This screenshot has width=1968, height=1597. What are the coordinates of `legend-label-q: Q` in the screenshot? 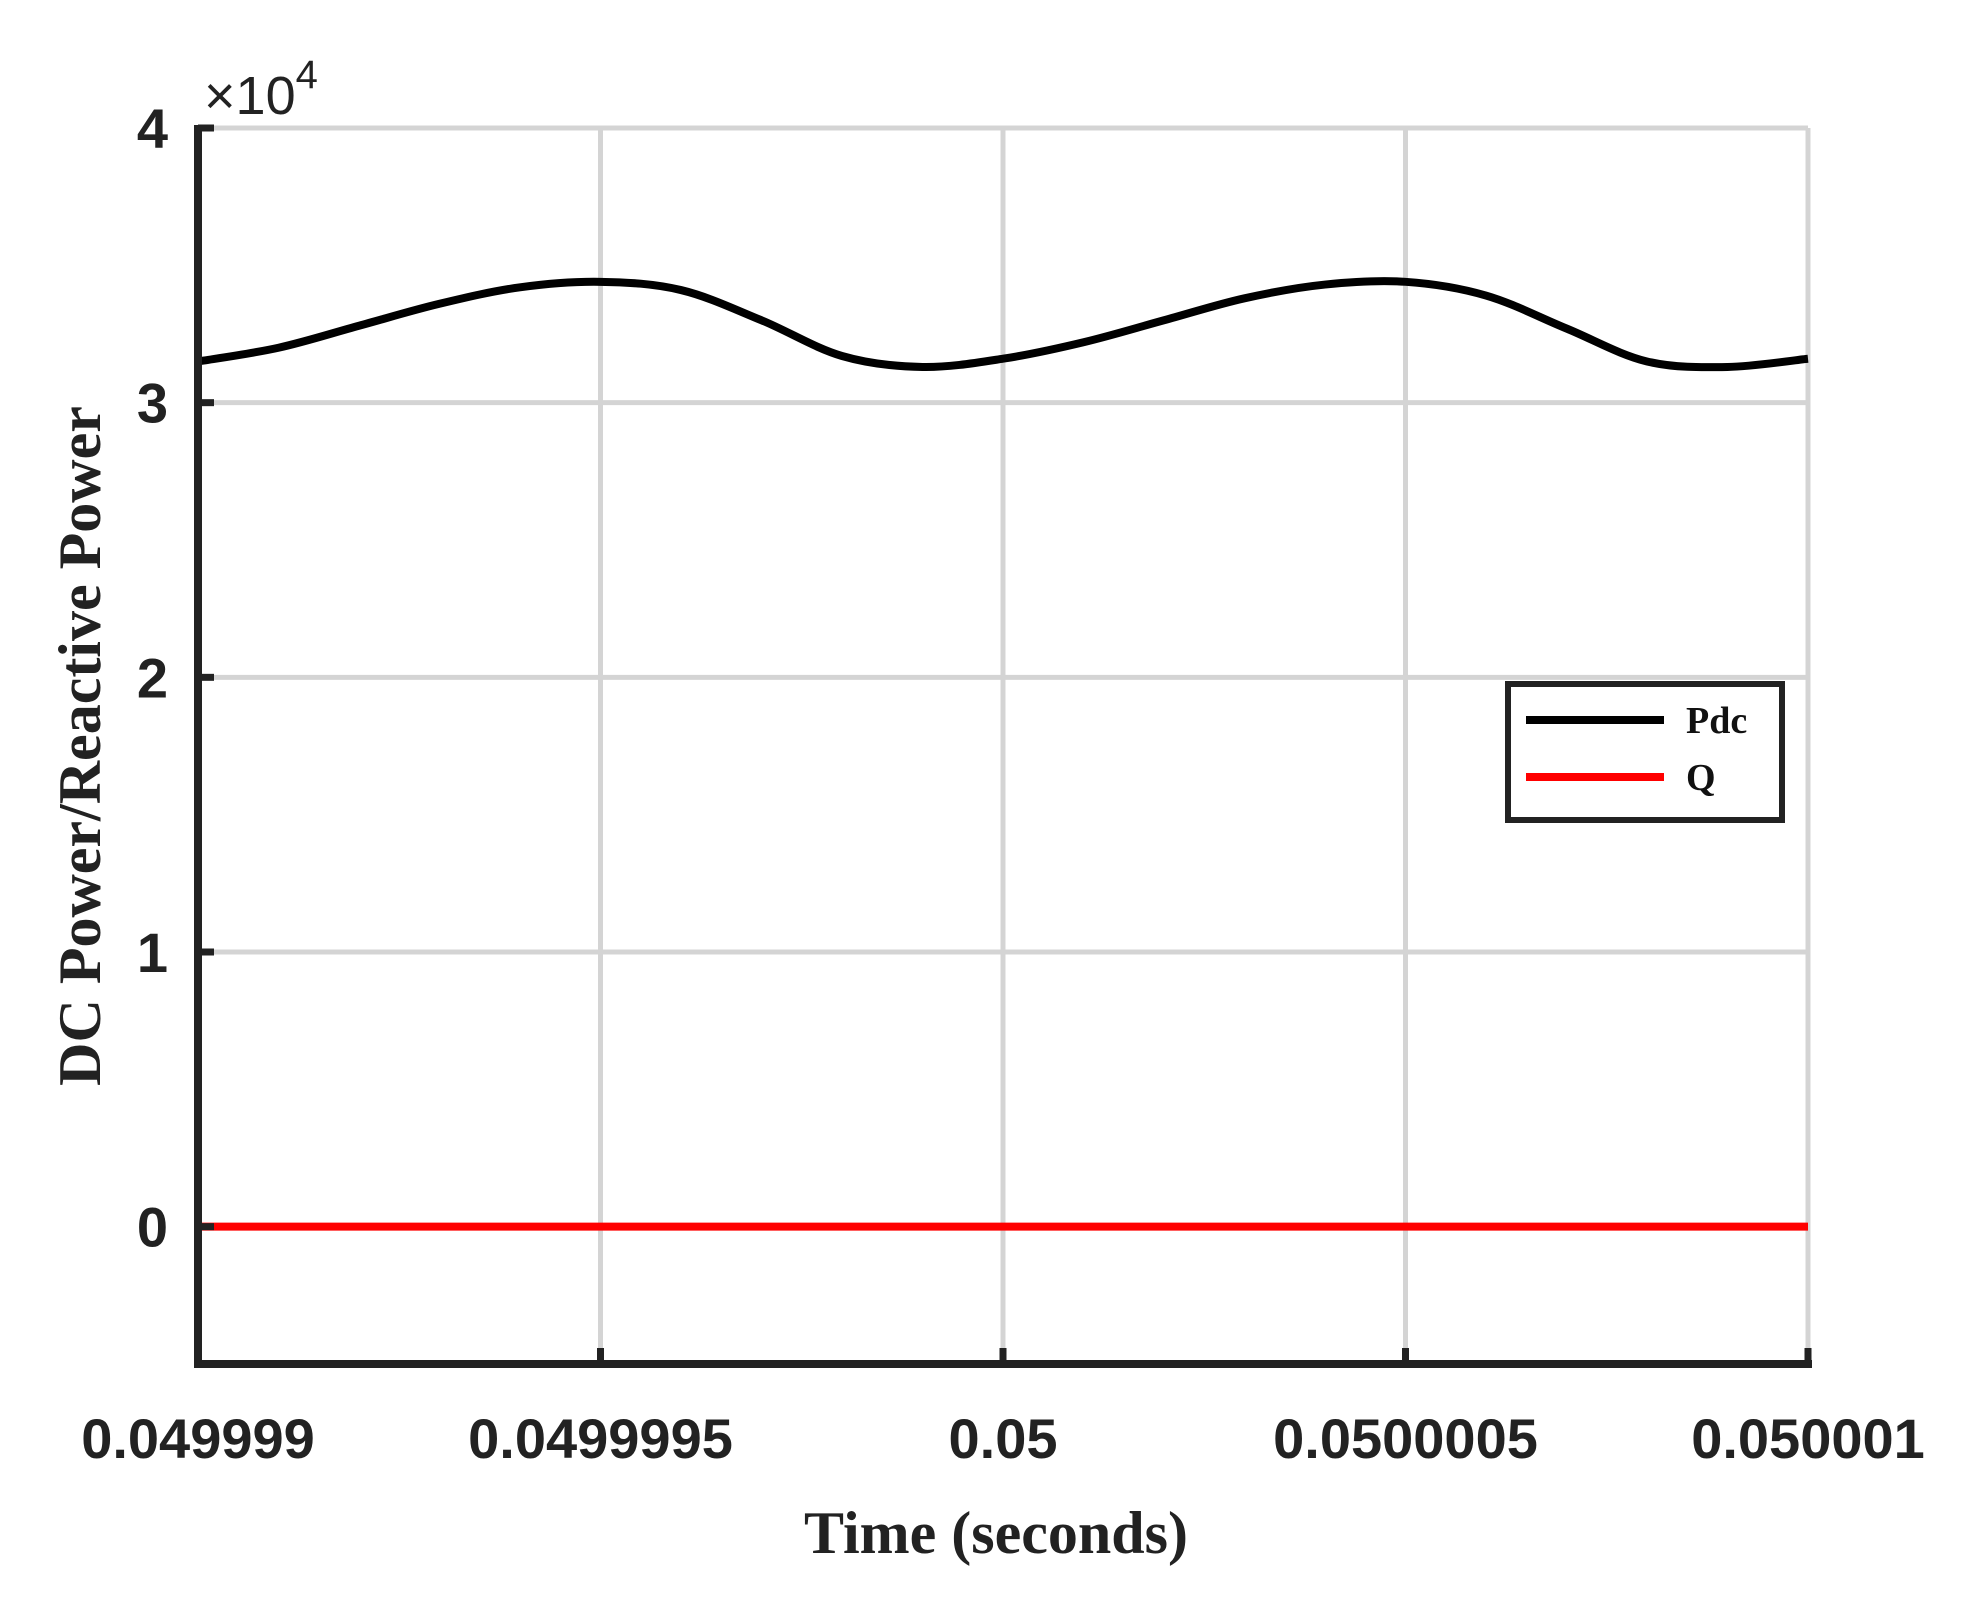 It's located at (1701, 778).